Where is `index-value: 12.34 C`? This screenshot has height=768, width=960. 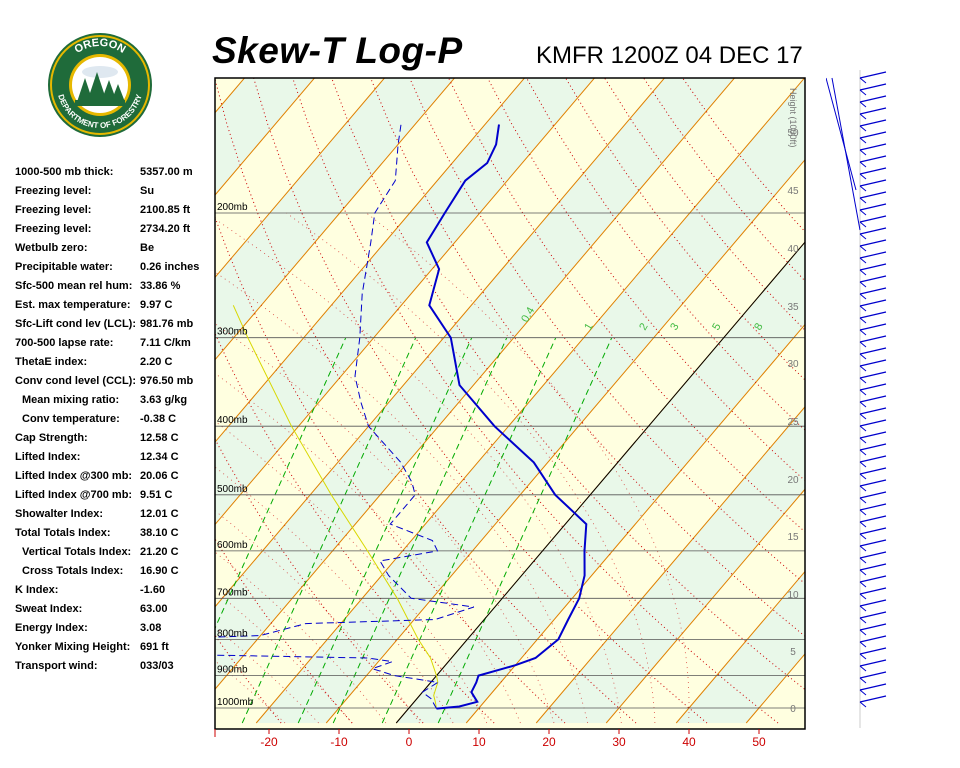
index-value: 12.34 C is located at coordinates (159, 457).